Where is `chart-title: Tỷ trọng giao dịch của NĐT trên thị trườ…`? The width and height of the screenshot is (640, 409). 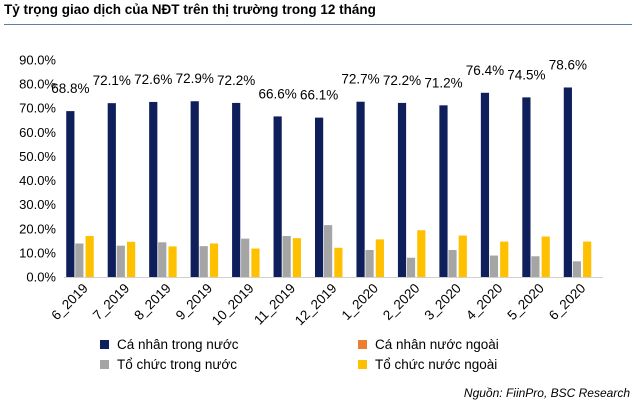 chart-title: Tỷ trọng giao dịch của NĐT trên thị trườ… is located at coordinates (190, 9).